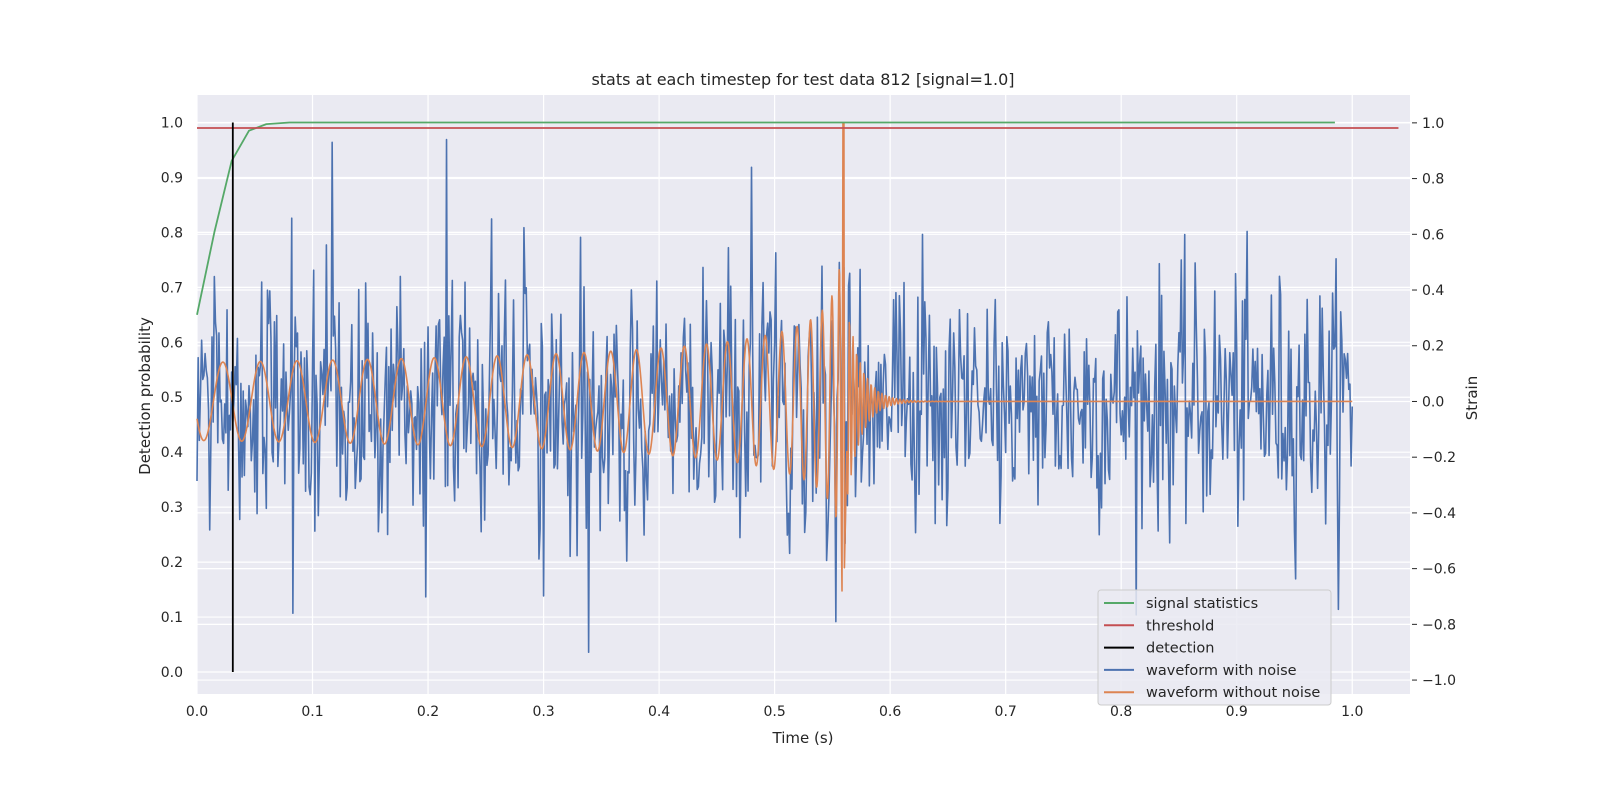 This screenshot has width=1600, height=800. Describe the element at coordinates (1439, 681) in the screenshot. I see `y-right-tick-label: −1.0` at that location.